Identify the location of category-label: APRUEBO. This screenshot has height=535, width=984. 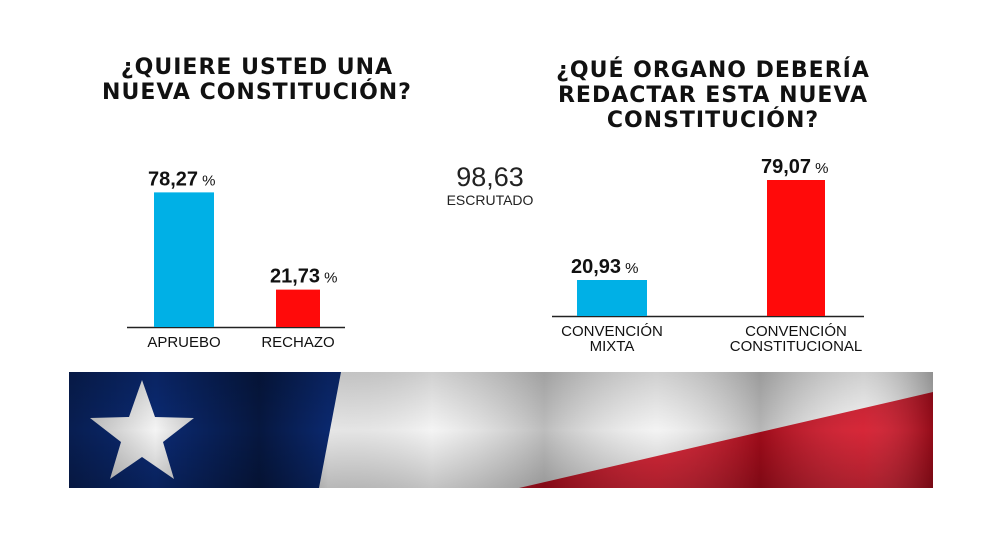
(183, 342).